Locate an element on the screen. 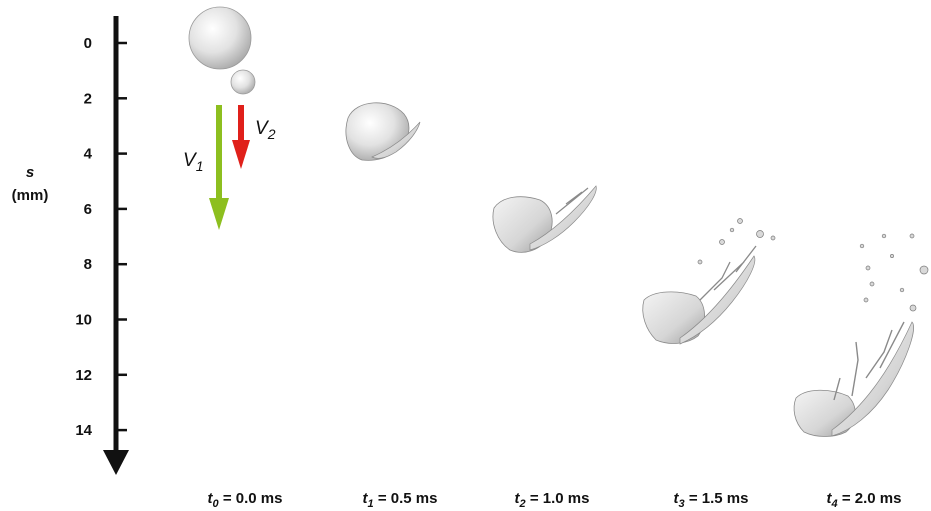  t4-satellite-droplets is located at coordinates (894, 272).